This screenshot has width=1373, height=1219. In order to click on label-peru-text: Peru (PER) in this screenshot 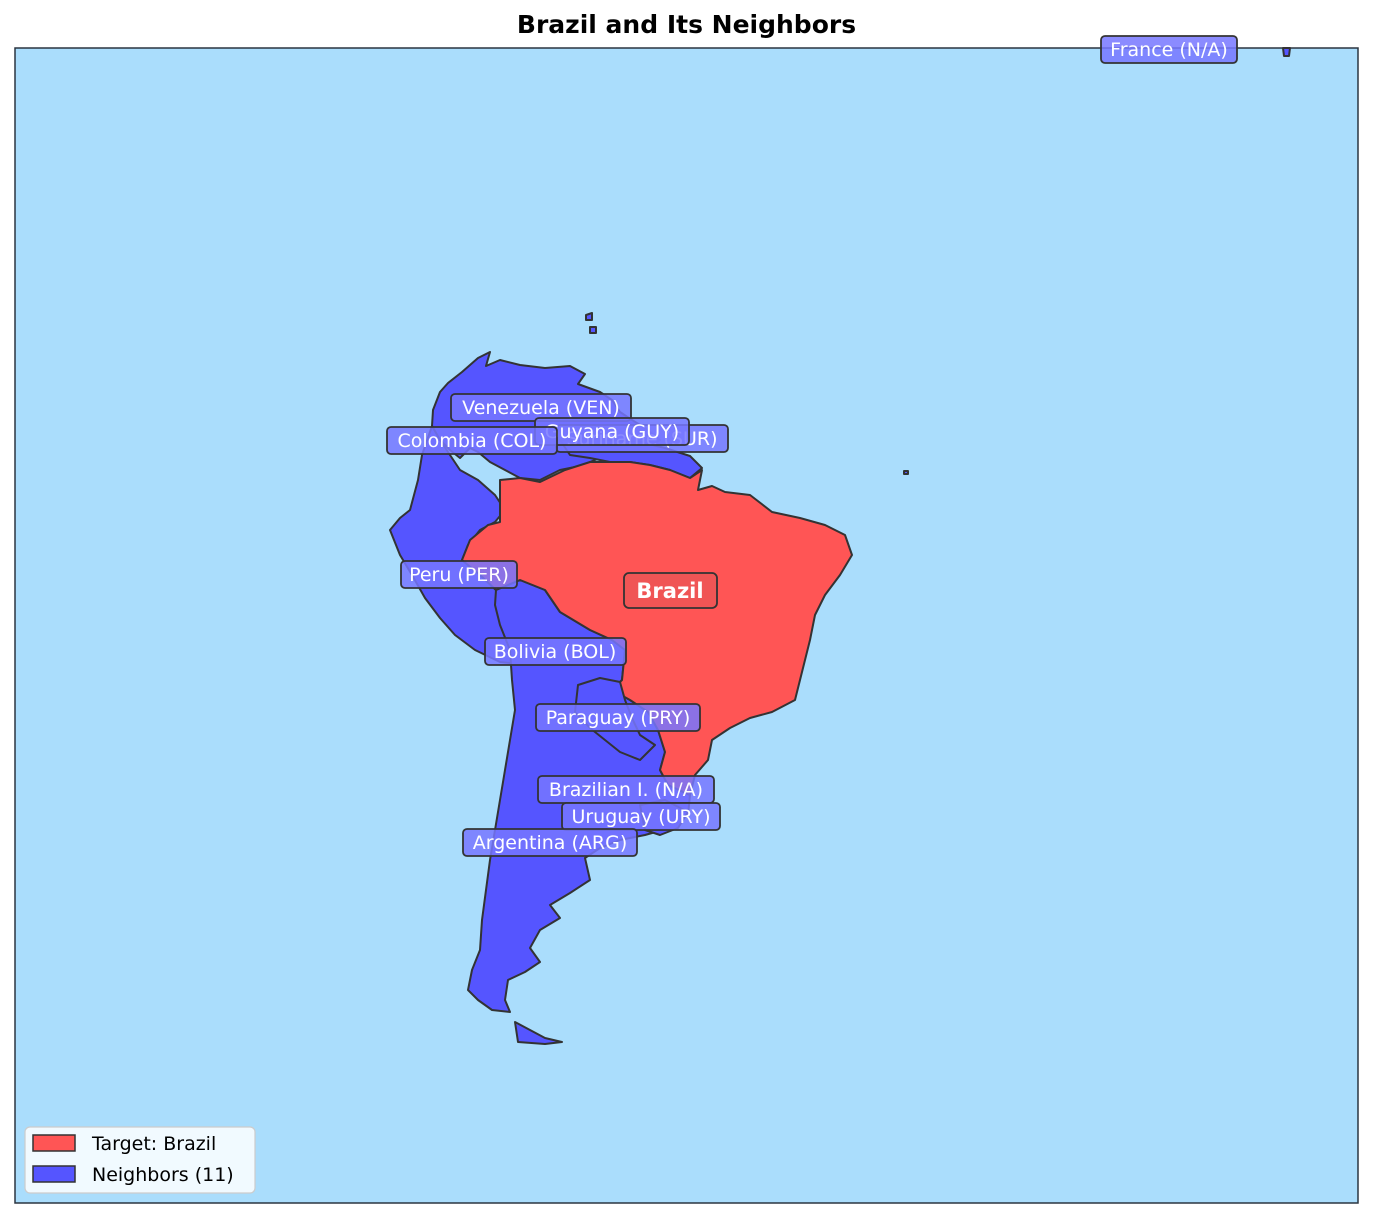, I will do `click(459, 575)`.